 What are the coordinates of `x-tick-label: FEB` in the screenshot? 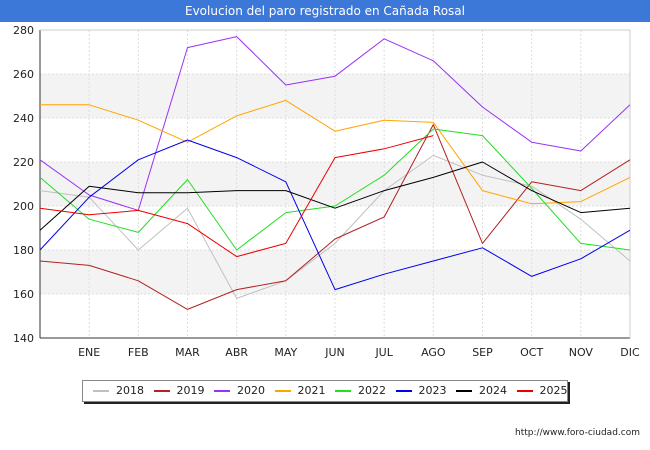 It's located at (138, 352).